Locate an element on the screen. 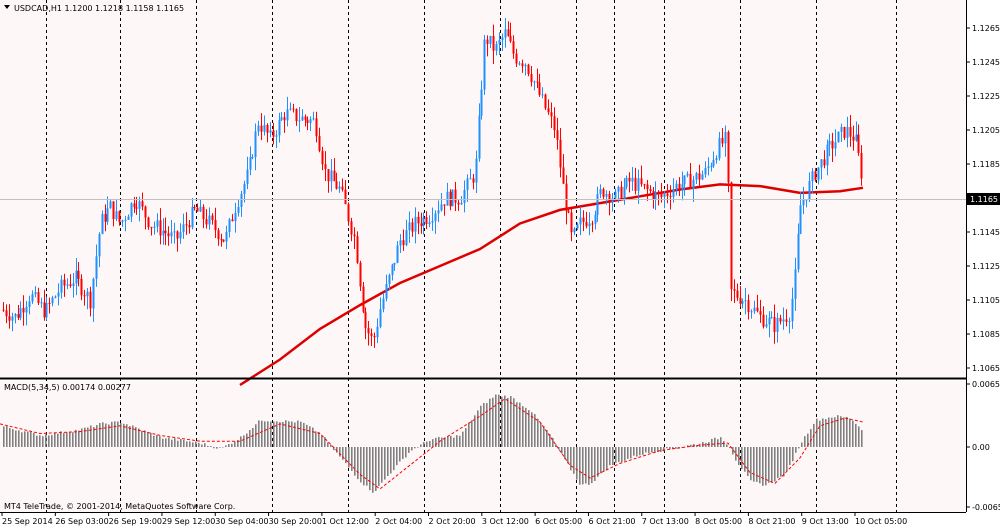 The image size is (1000, 529). time-tick-label: 30 Sep 04:00 is located at coordinates (241, 521).